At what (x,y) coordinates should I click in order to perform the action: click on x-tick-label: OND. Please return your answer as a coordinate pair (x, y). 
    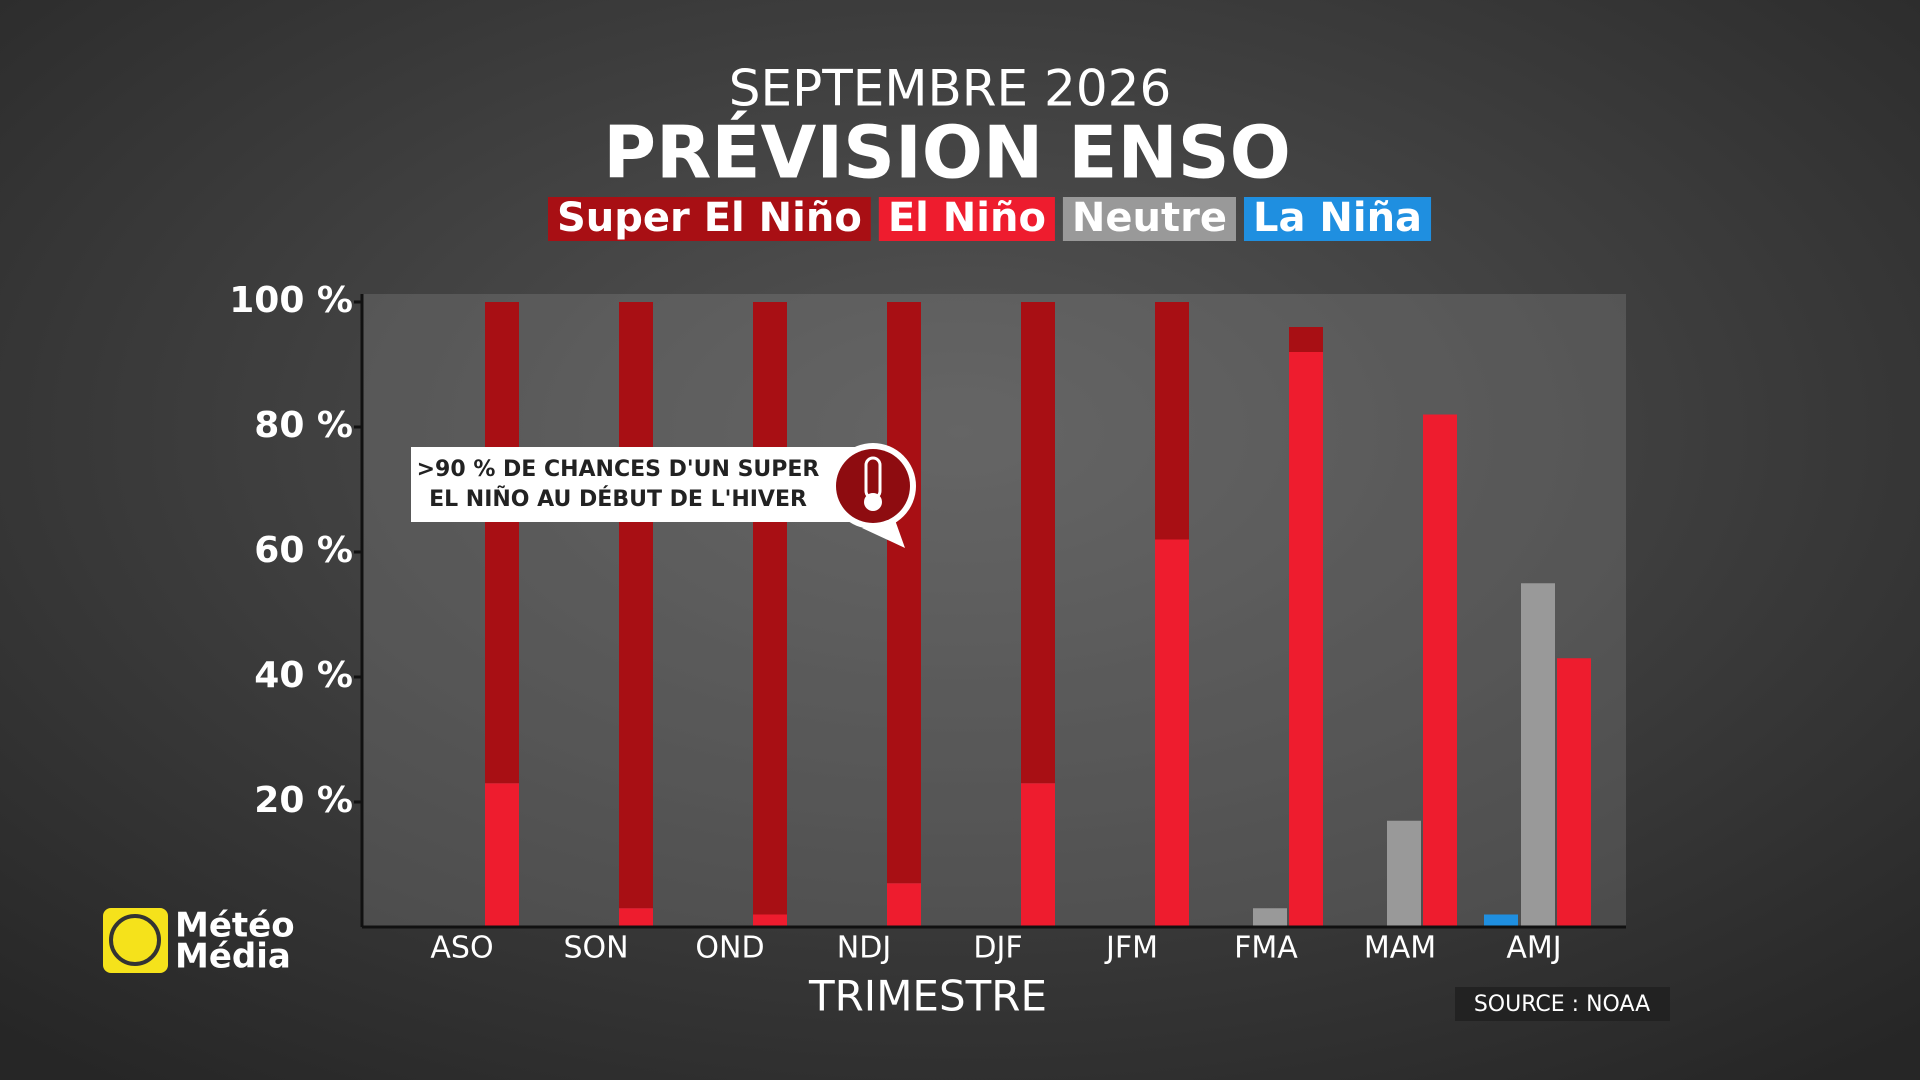
    Looking at the image, I should click on (729, 948).